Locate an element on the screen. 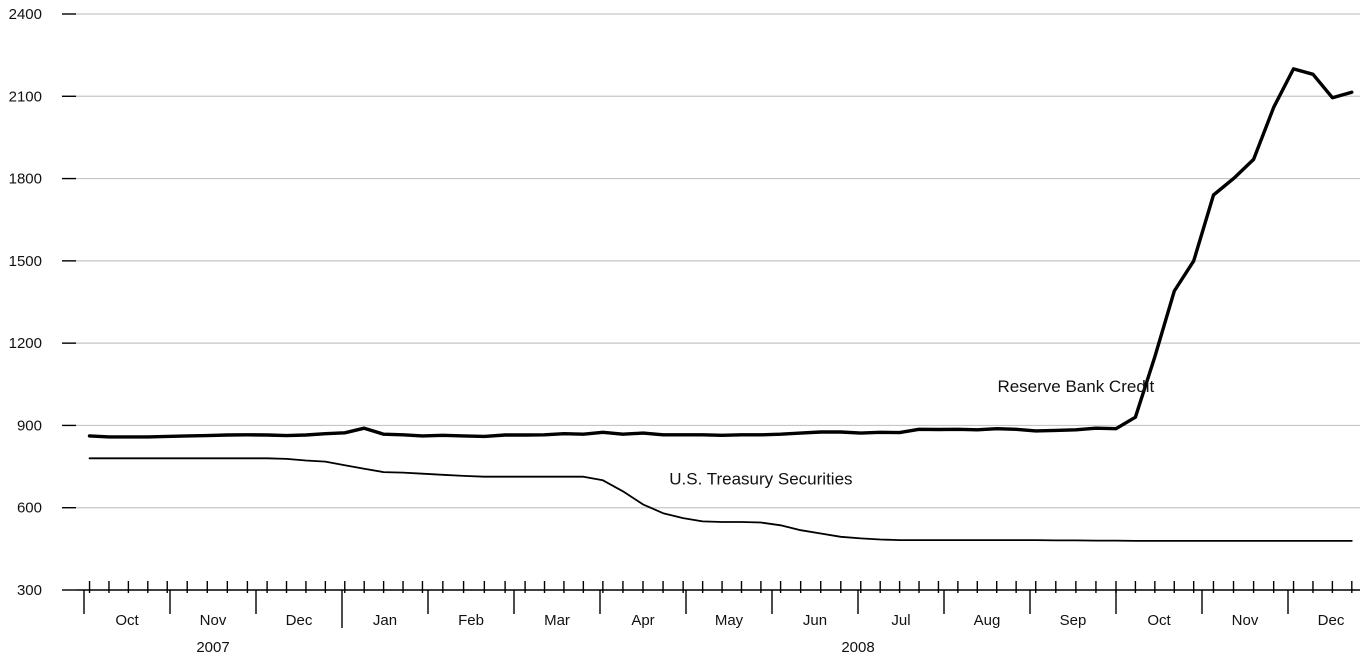 The image size is (1362, 662). y-tick-label: 2400 is located at coordinates (25, 14).